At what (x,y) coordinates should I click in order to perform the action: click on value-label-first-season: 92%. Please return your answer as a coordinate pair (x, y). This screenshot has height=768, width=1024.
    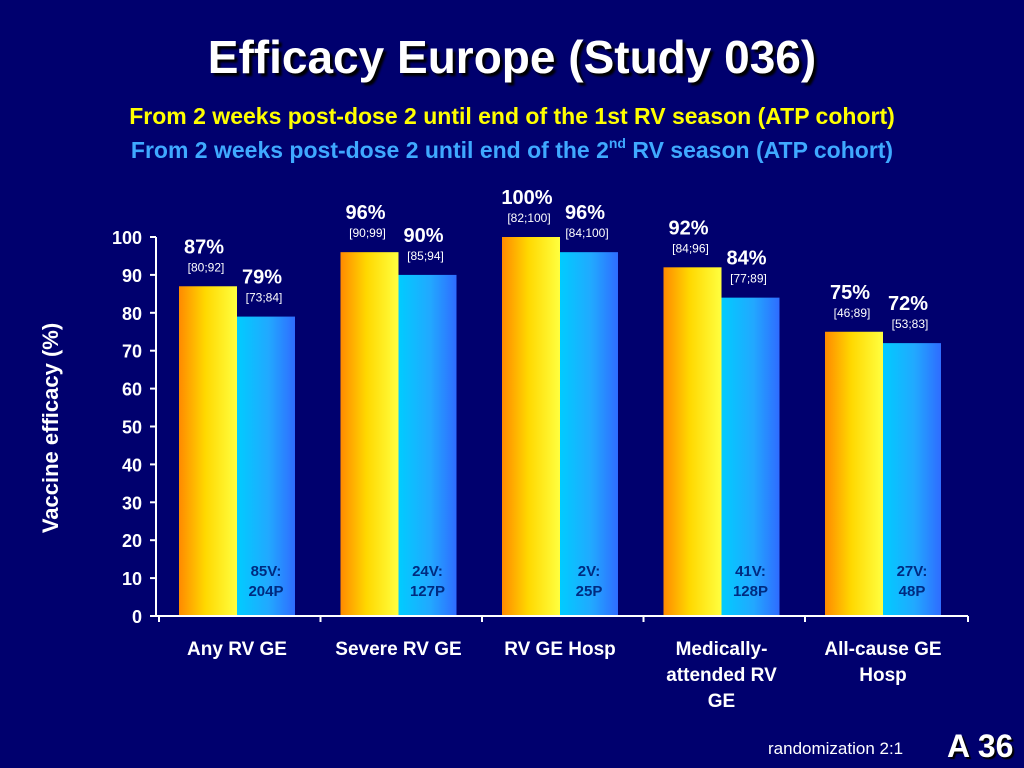
    Looking at the image, I should click on (688, 228).